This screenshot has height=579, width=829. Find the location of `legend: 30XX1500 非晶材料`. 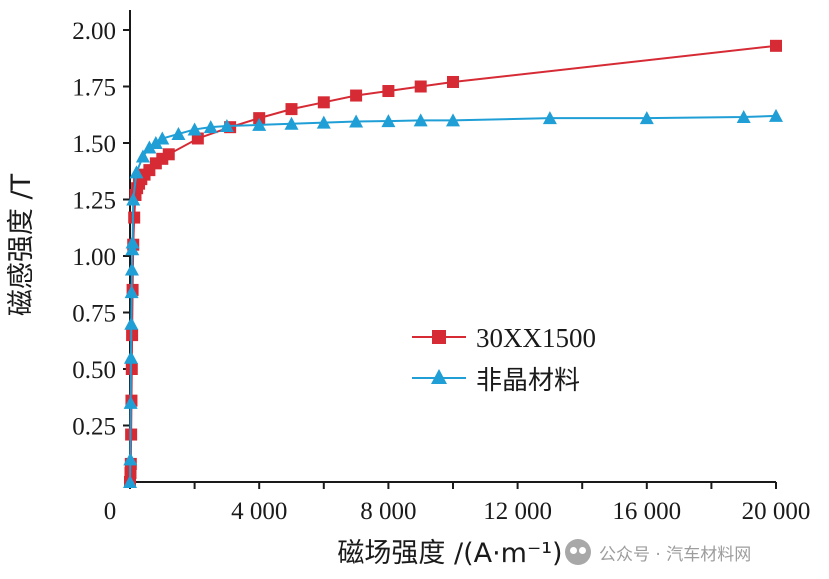

legend: 30XX1500 非晶材料 is located at coordinates (504, 359).